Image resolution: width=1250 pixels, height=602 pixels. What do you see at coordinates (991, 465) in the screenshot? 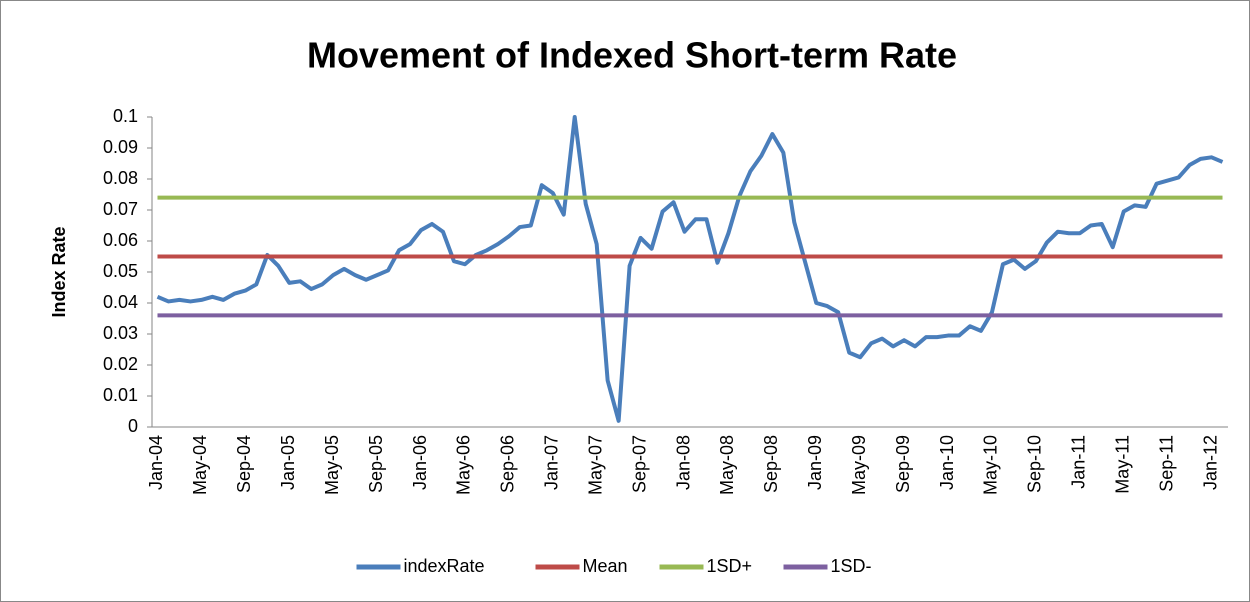
I see `x-tick-label: May-10` at bounding box center [991, 465].